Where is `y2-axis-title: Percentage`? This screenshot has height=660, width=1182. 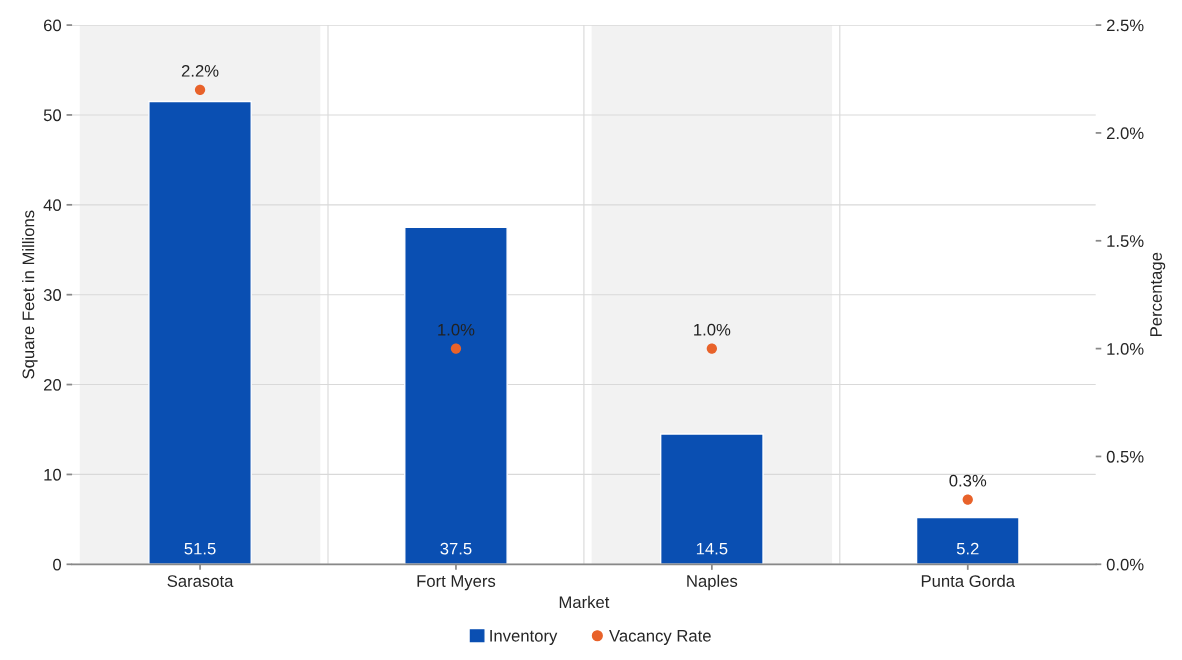 y2-axis-title: Percentage is located at coordinates (1158, 294).